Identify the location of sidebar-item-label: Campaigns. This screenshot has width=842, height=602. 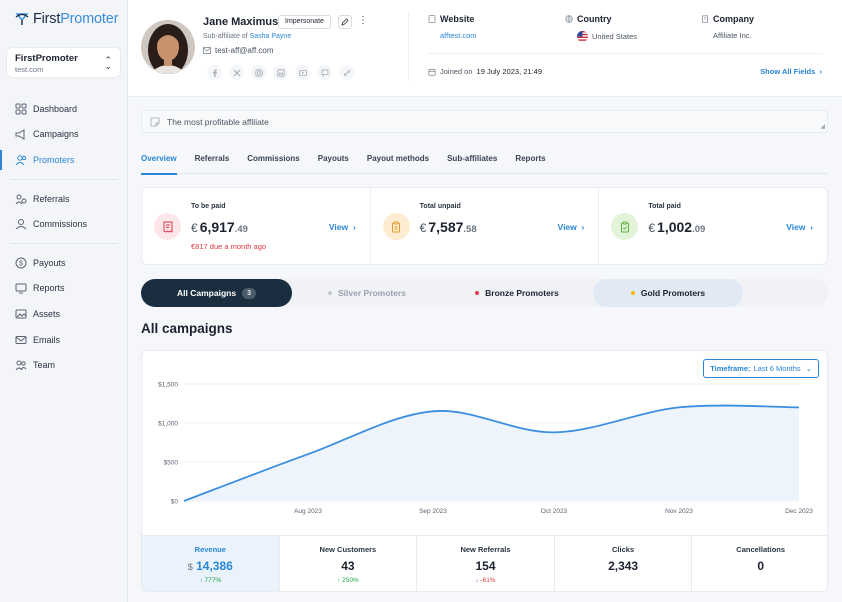
(56, 134).